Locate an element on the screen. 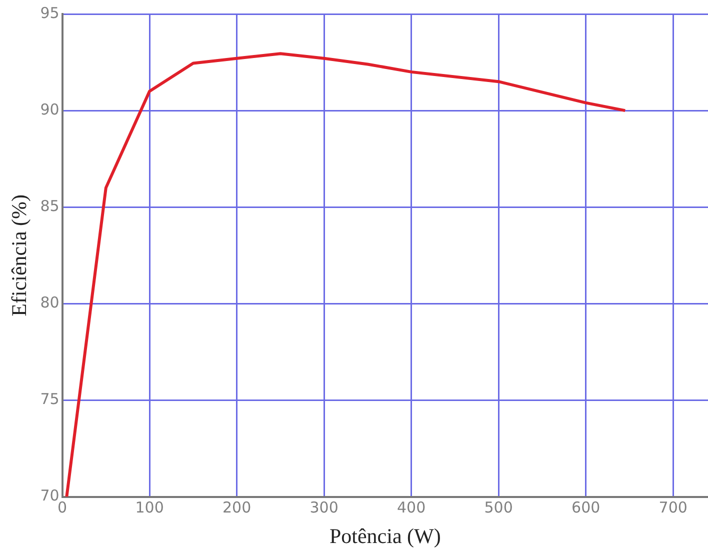 The height and width of the screenshot is (560, 708). x-tick-label: 300 is located at coordinates (324, 507).